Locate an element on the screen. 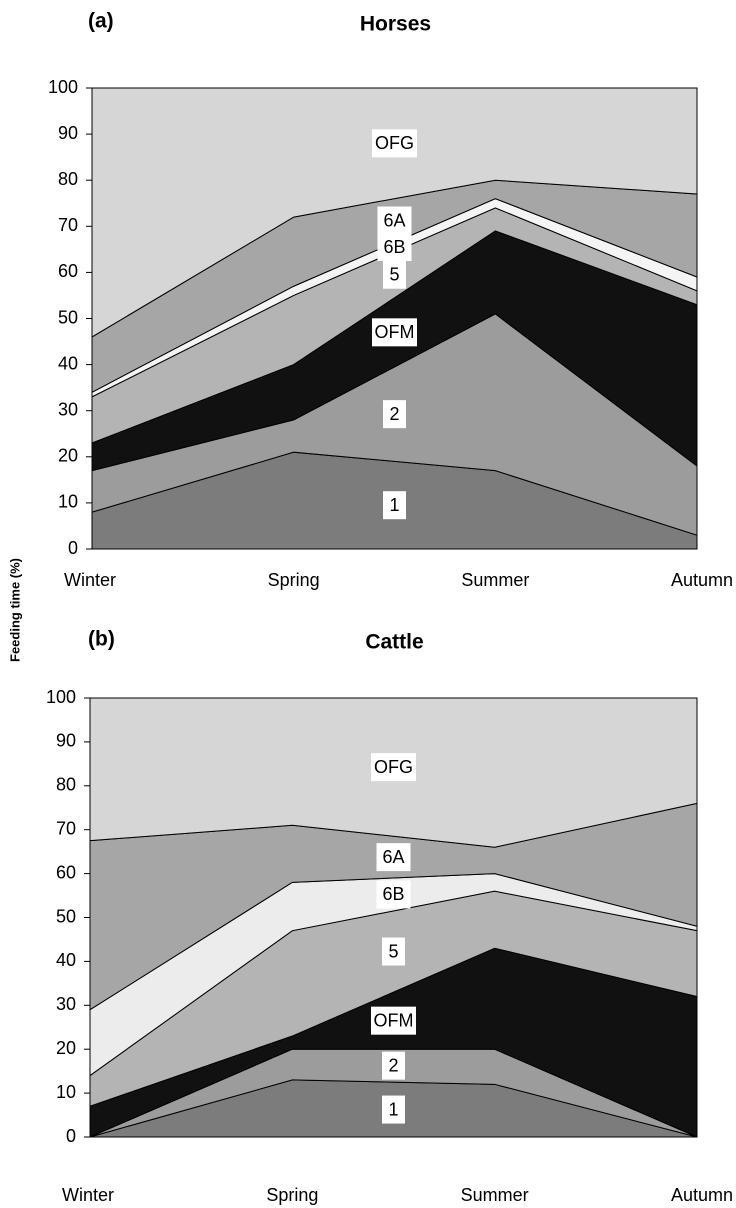 The image size is (736, 1208). panel-label: (a) is located at coordinates (101, 21).